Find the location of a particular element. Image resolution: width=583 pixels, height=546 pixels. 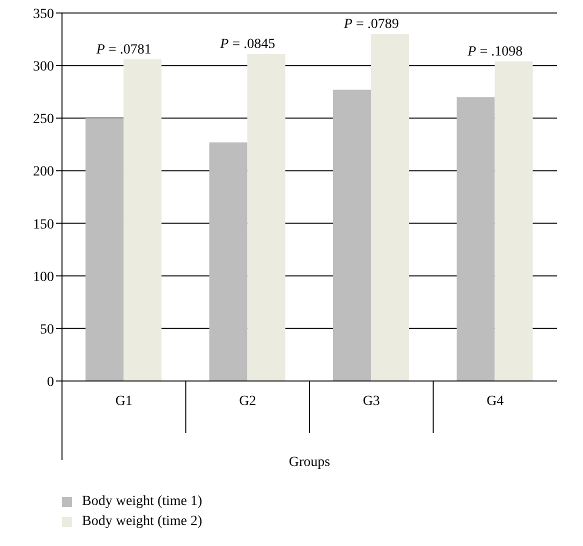

y-tick-label: 350 is located at coordinates (43, 14).